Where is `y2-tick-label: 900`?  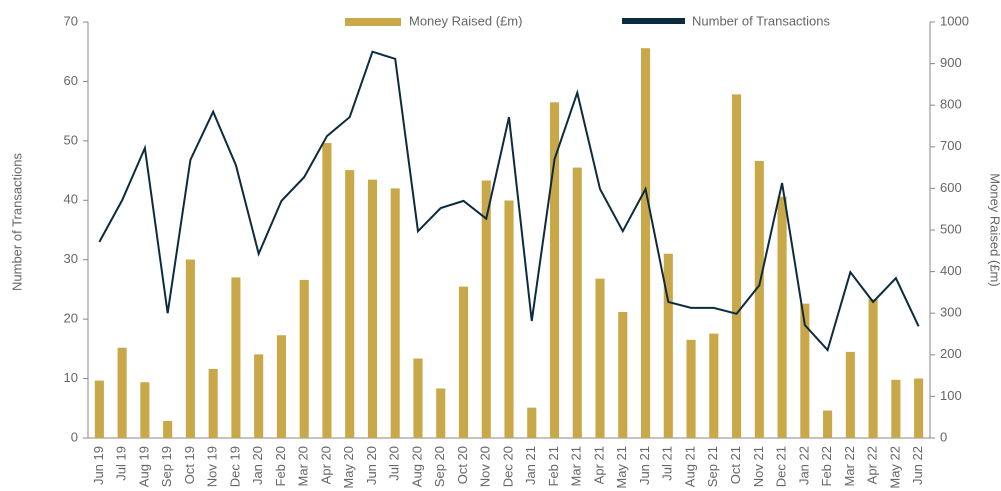
y2-tick-label: 900 is located at coordinates (951, 62).